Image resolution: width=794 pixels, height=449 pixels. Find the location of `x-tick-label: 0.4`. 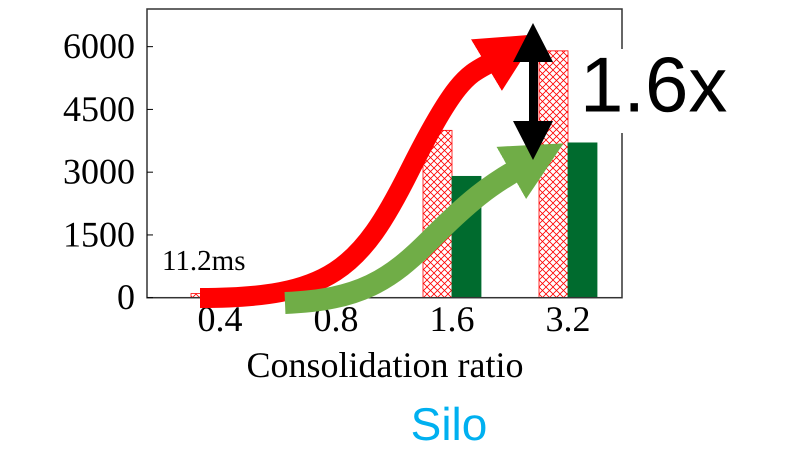

x-tick-label: 0.4 is located at coordinates (220, 319).